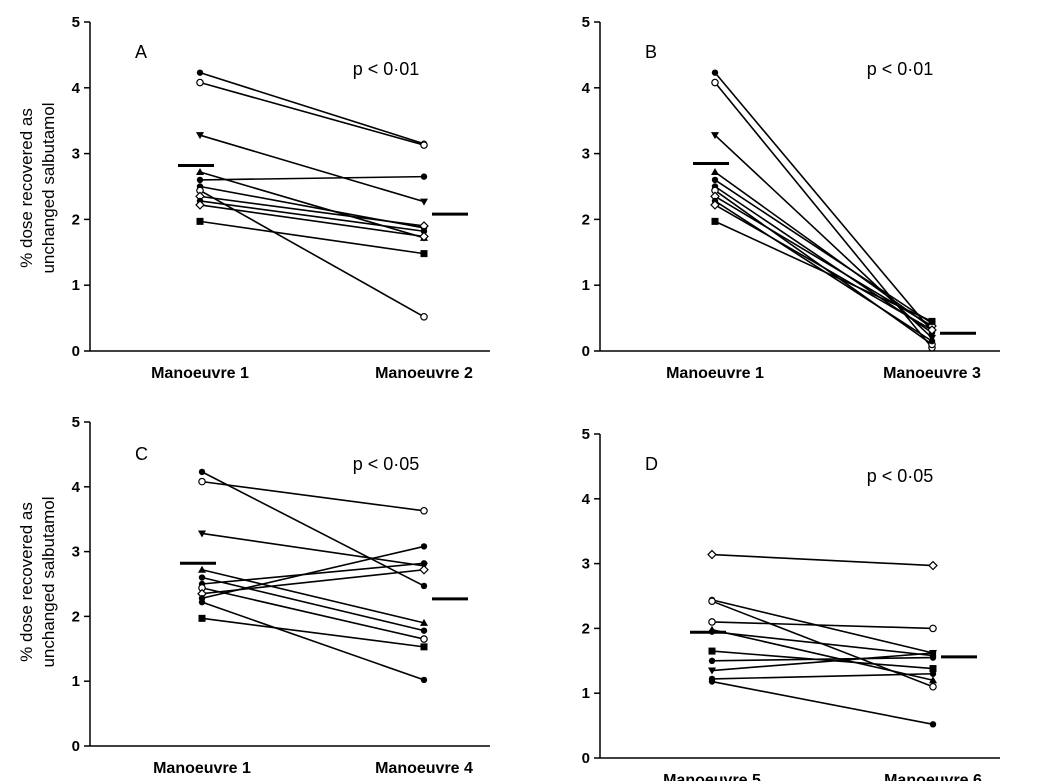 The width and height of the screenshot is (1043, 781). What do you see at coordinates (37, 187) in the screenshot?
I see `y-axis-label-top: % dose recovered as unchanged salbutamol` at bounding box center [37, 187].